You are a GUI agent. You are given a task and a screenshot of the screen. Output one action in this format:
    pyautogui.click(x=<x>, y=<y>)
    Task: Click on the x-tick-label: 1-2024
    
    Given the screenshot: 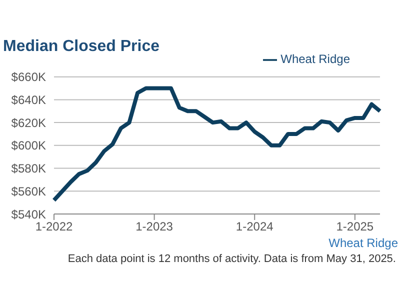 What is the action you would take?
    pyautogui.click(x=255, y=227)
    